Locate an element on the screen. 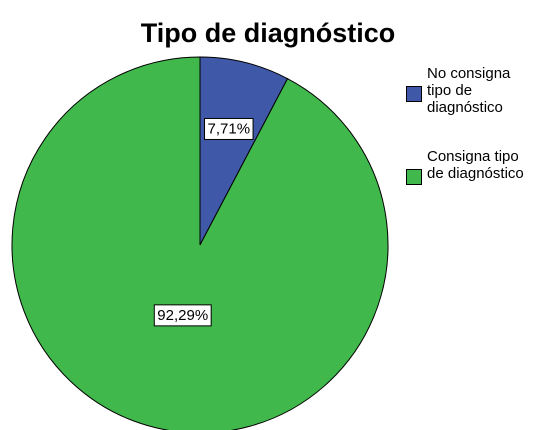 Image resolution: width=544 pixels, height=430 pixels. value-label-text: 92,29% is located at coordinates (182, 315).